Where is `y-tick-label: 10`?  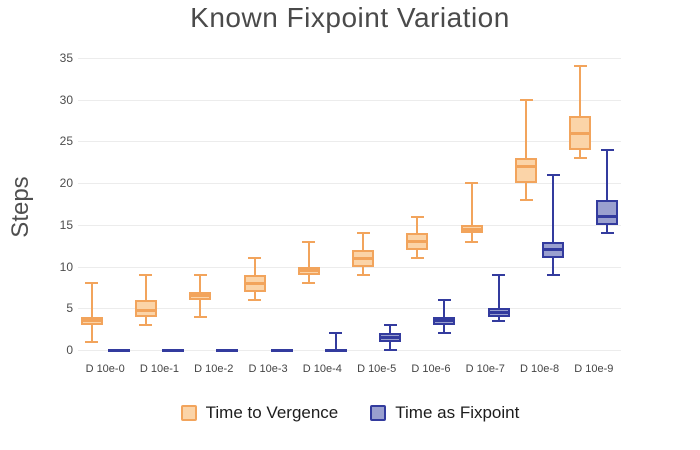
y-tick-label: 10 is located at coordinates (66, 266).